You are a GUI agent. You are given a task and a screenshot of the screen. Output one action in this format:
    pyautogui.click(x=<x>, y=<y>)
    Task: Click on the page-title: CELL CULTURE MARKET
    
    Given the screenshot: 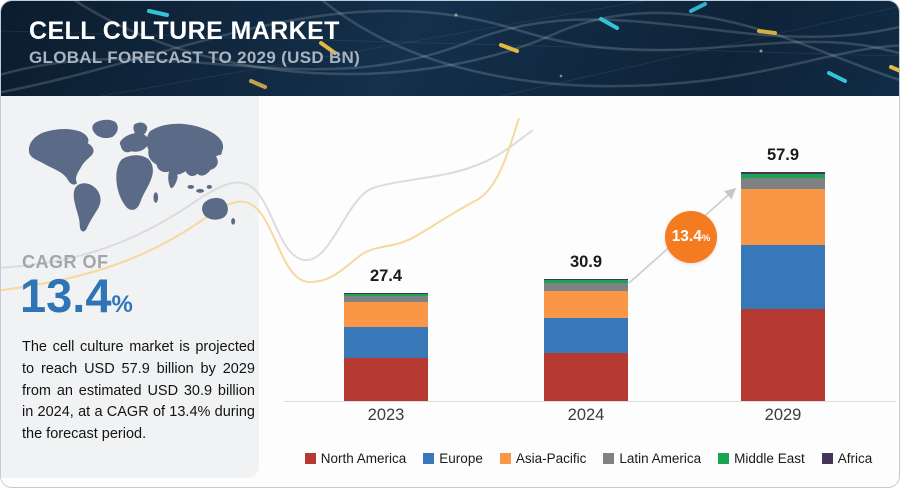 What is the action you would take?
    pyautogui.click(x=184, y=31)
    